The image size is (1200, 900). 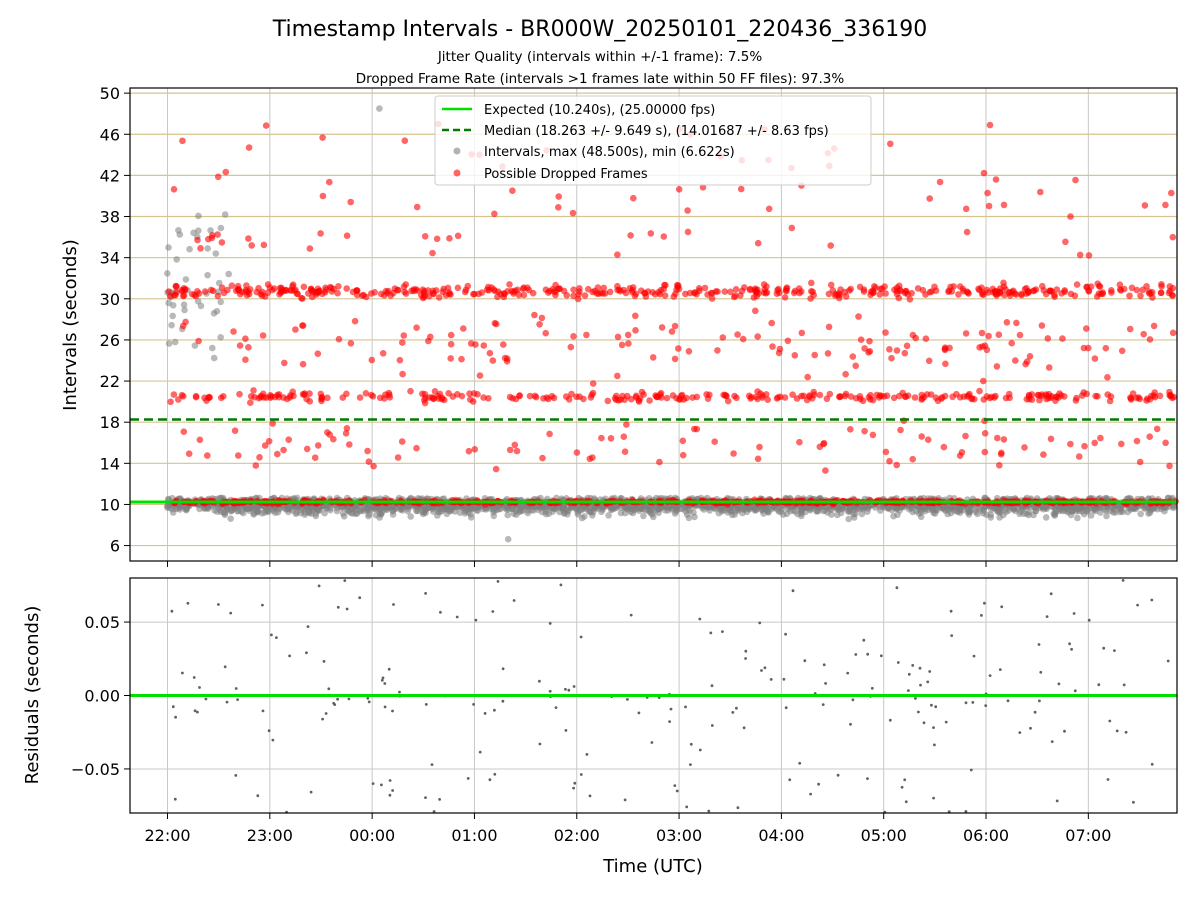 I want to click on intervals-y-tick-label: 30, so click(x=110, y=299).